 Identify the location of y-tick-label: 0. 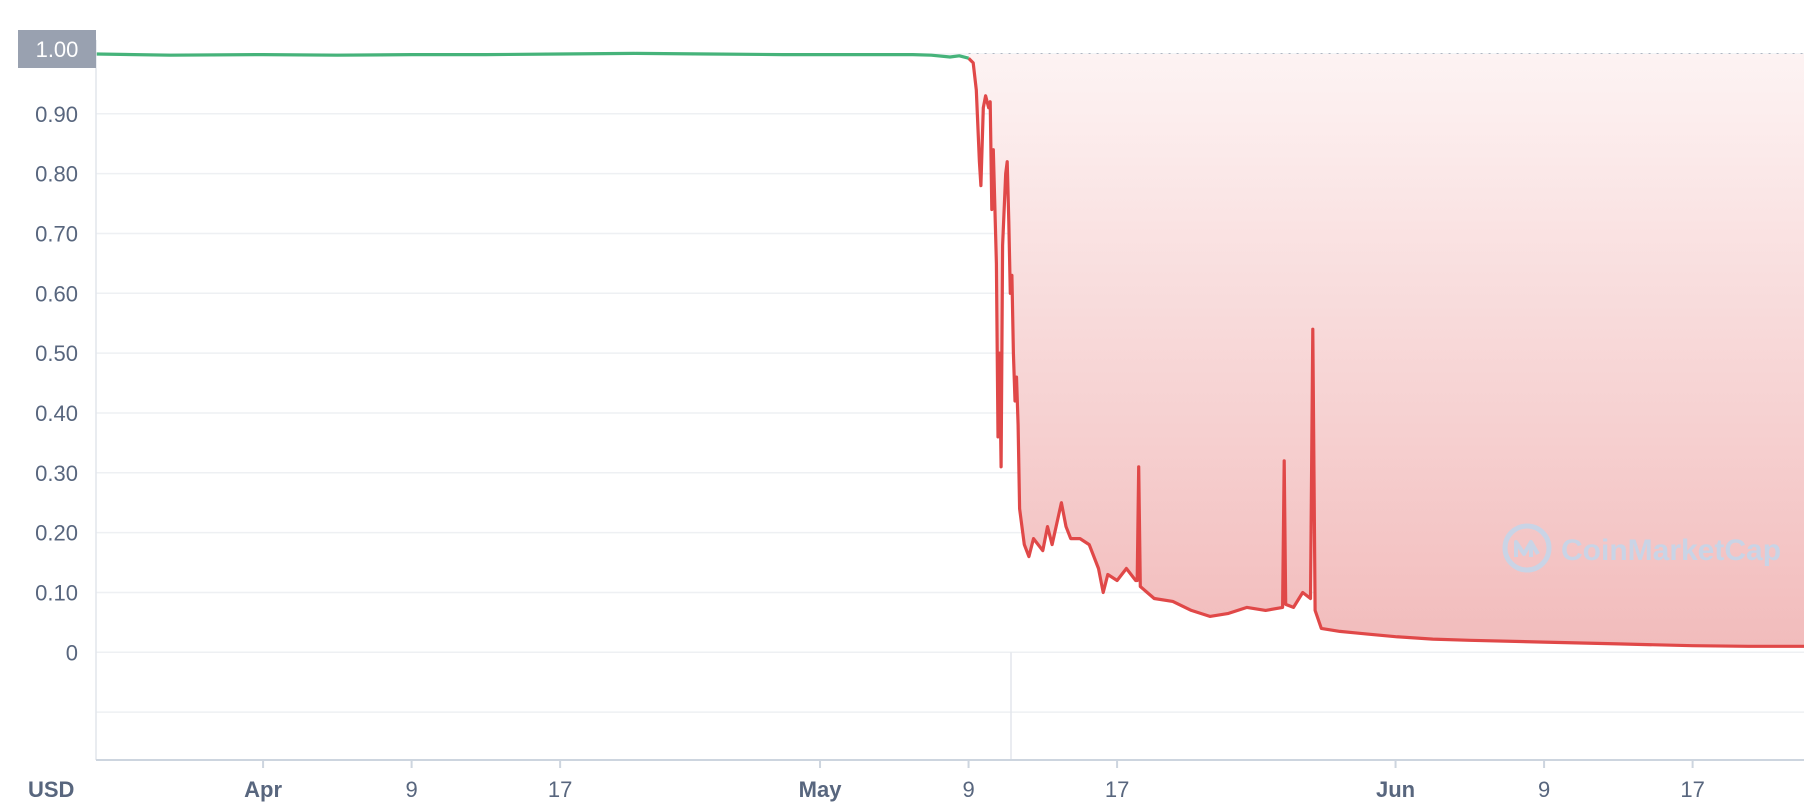
(72, 652).